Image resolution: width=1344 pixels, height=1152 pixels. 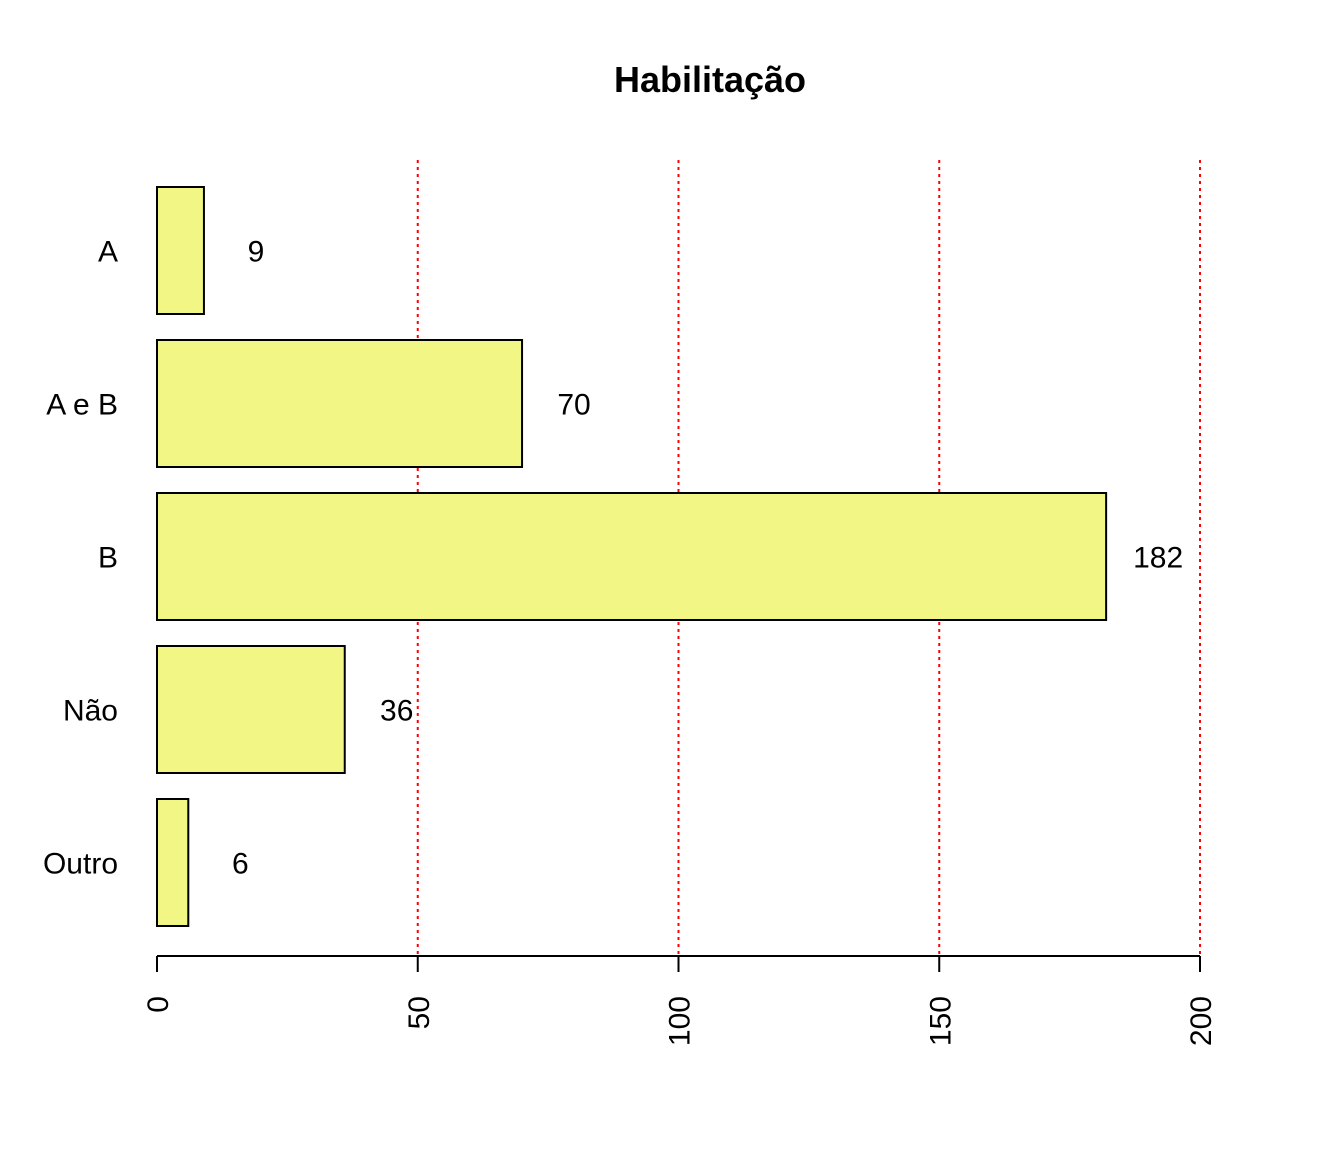 What do you see at coordinates (573, 405) in the screenshot?
I see `value-label-1: 70` at bounding box center [573, 405].